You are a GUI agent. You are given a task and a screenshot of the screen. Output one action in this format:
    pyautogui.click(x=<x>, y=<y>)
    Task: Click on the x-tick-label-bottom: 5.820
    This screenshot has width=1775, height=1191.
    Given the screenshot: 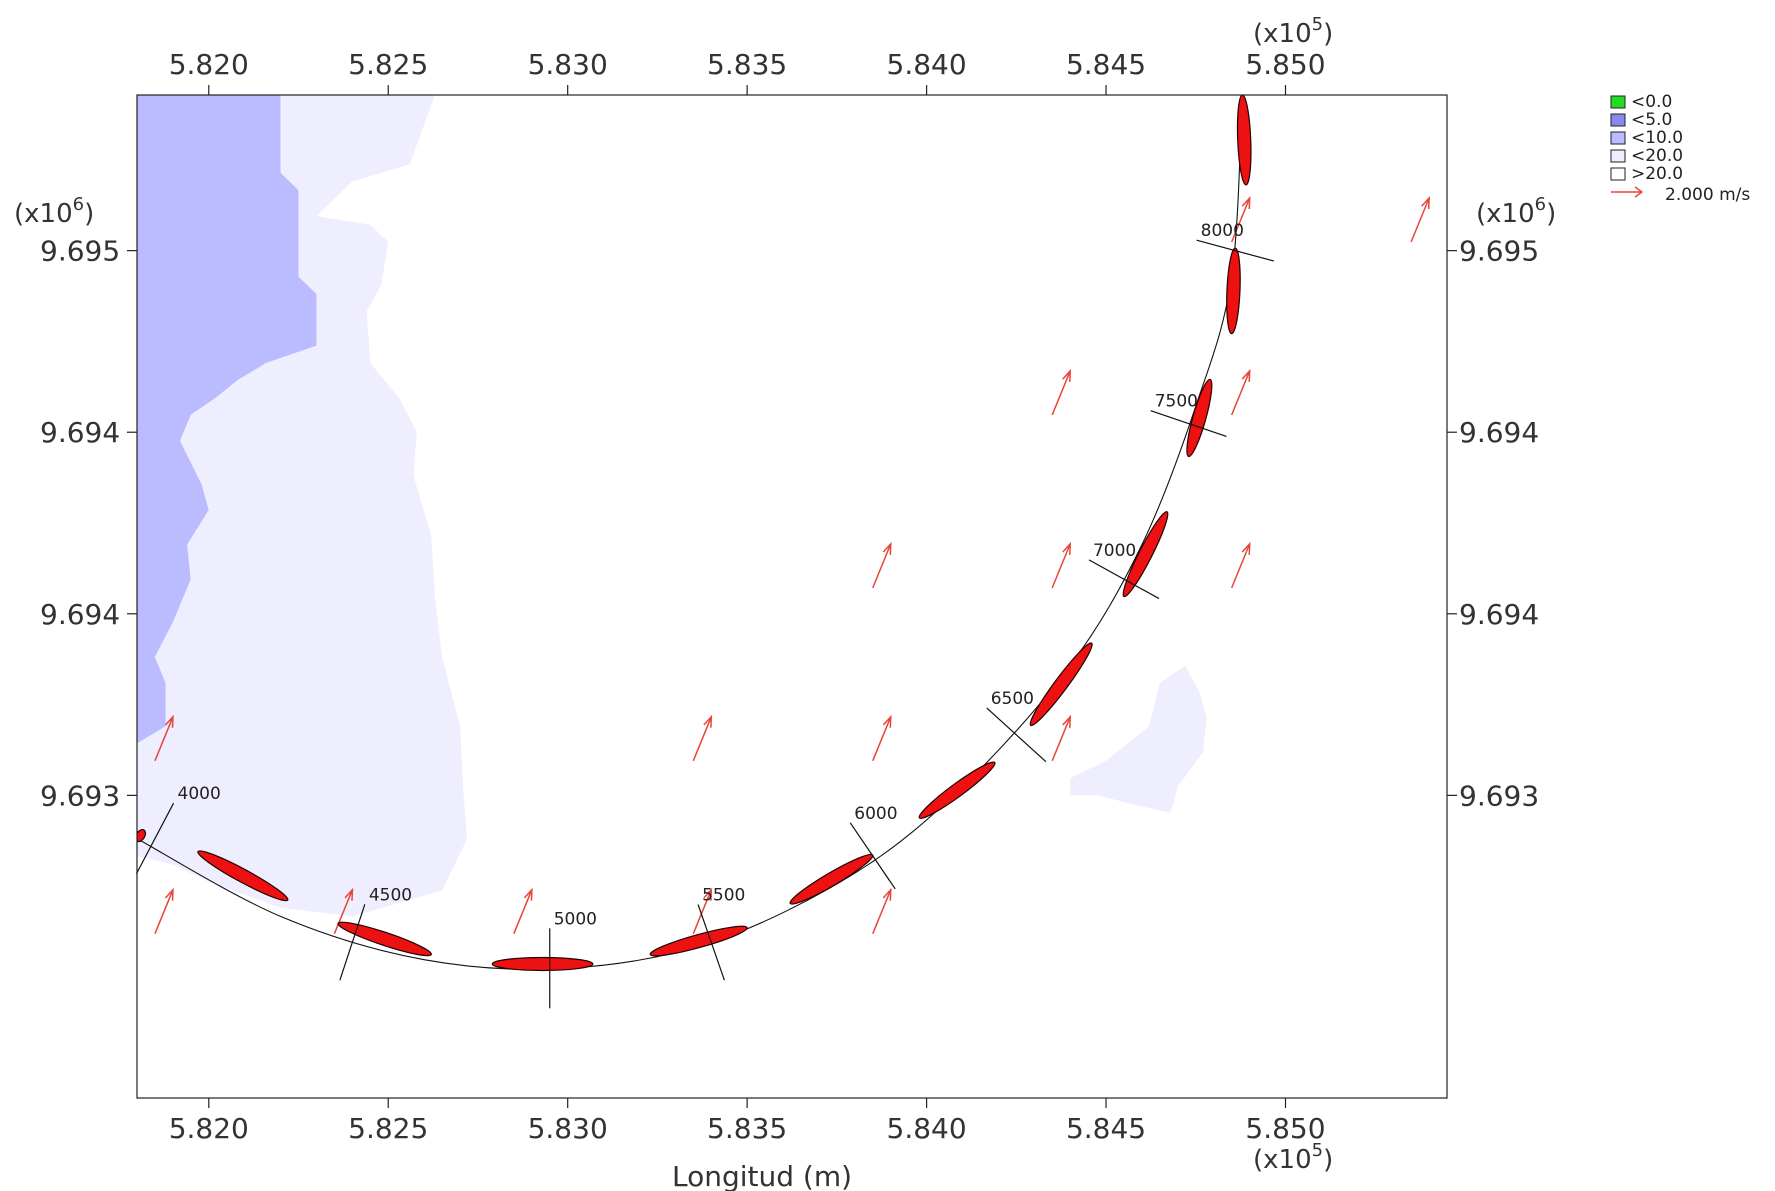 What is the action you would take?
    pyautogui.click(x=209, y=1128)
    